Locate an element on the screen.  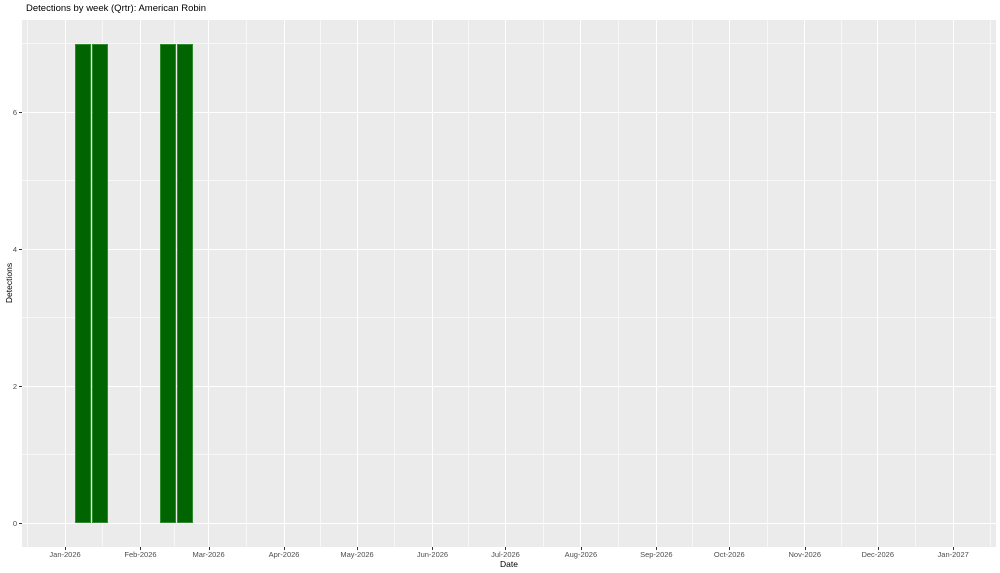
y-tick-label: 6 is located at coordinates (14, 112).